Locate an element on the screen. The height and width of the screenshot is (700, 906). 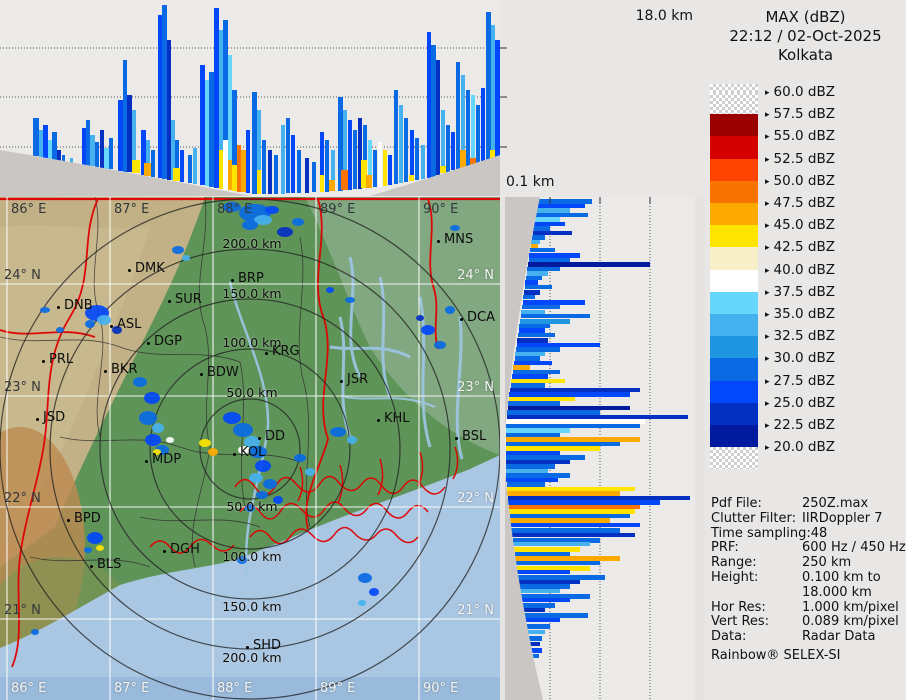
software-name: Rainbow® SELEX-SI is located at coordinates (776, 655).